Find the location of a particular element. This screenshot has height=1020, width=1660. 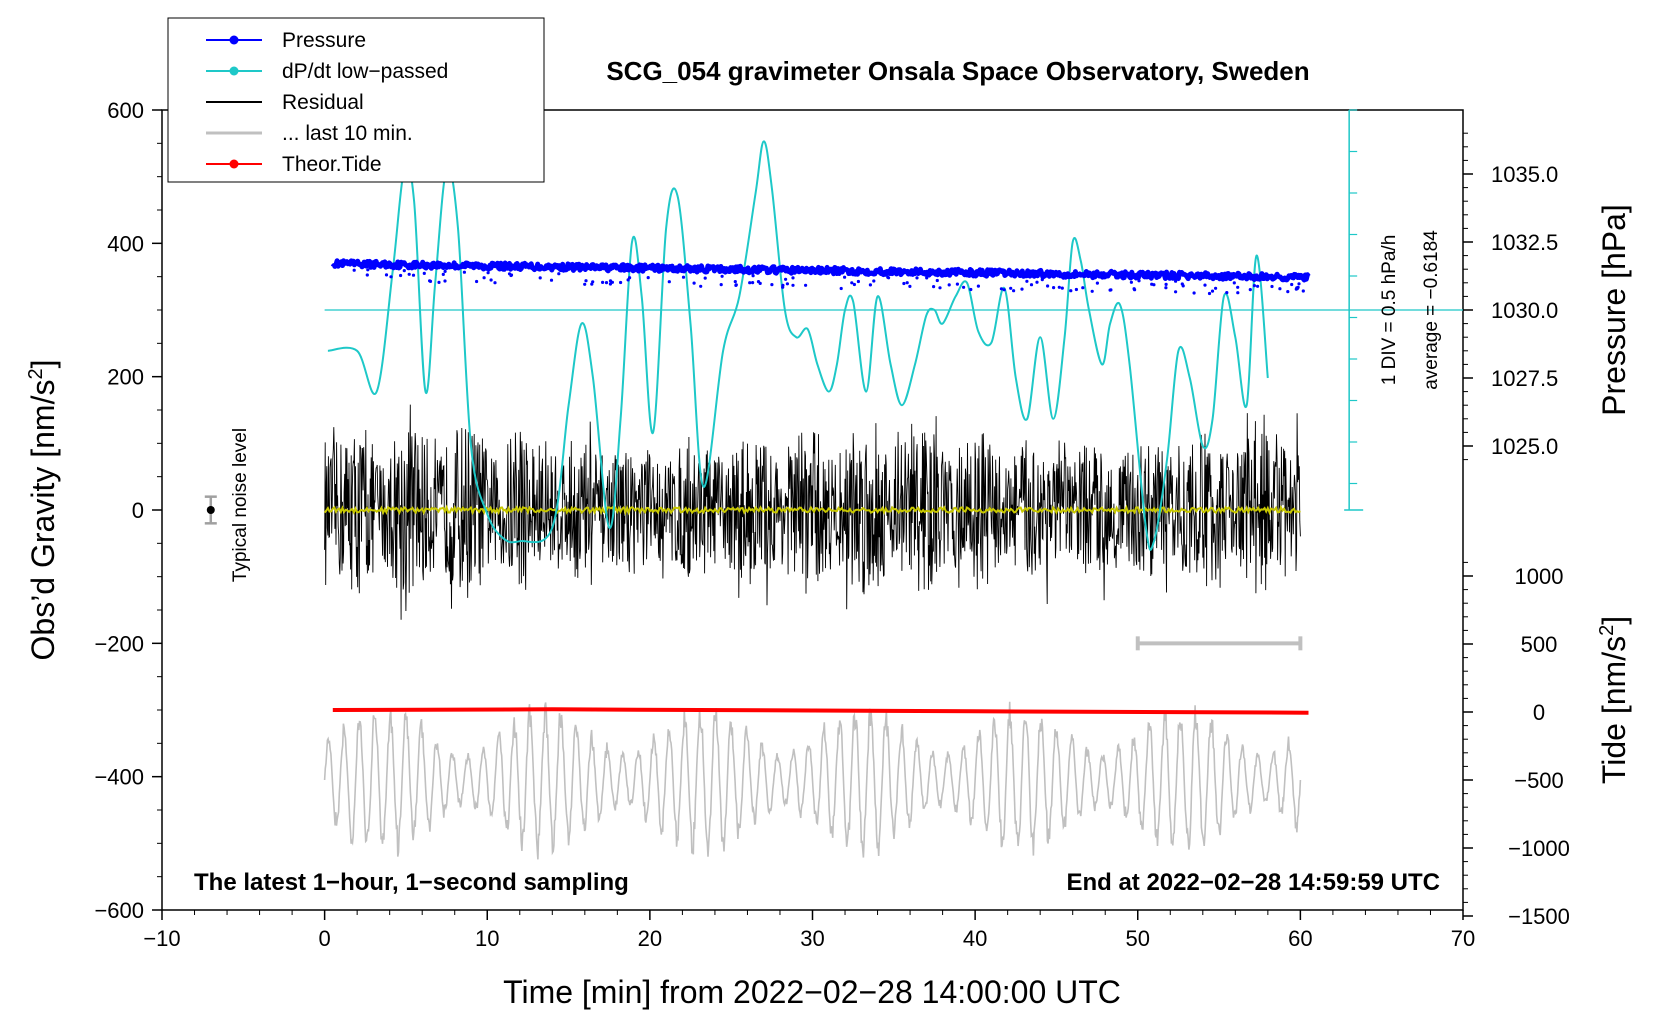

y-tick-label: 0 is located at coordinates (138, 510).